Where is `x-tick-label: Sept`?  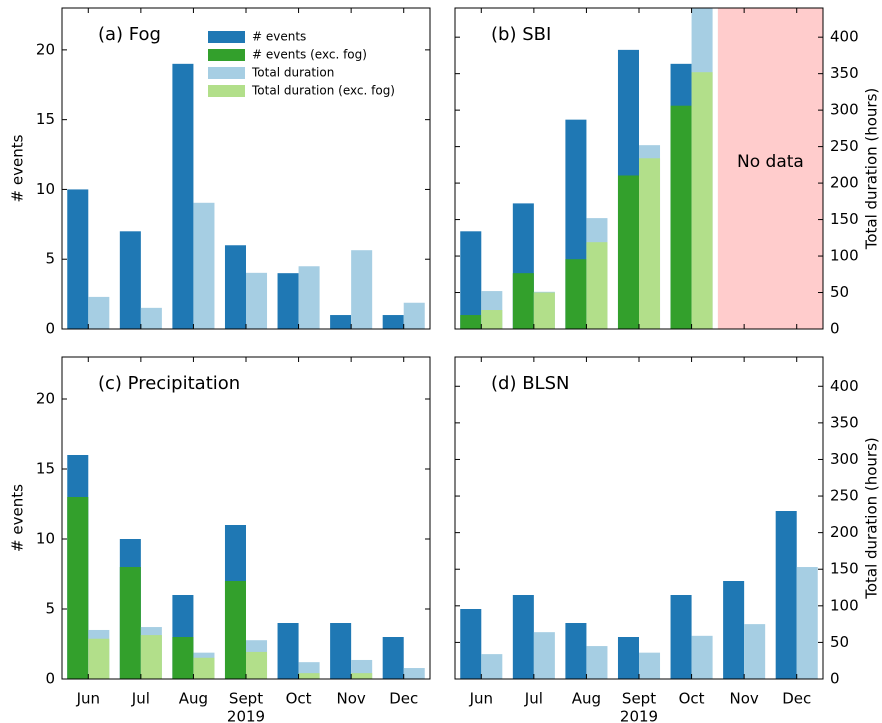
x-tick-label: Sept is located at coordinates (246, 699).